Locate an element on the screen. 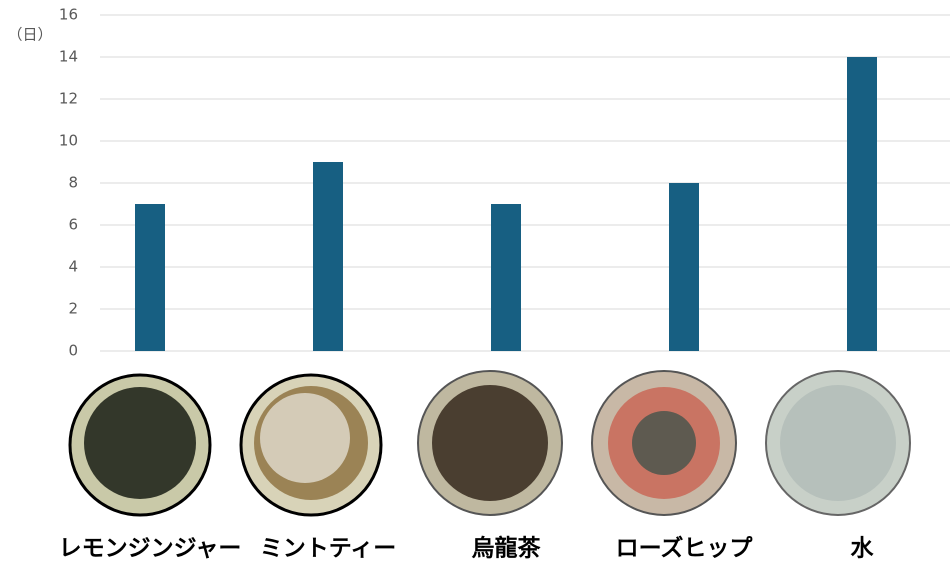 Image resolution: width=950 pixels, height=562 pixels. category-label: 烏龍茶 is located at coordinates (507, 548).